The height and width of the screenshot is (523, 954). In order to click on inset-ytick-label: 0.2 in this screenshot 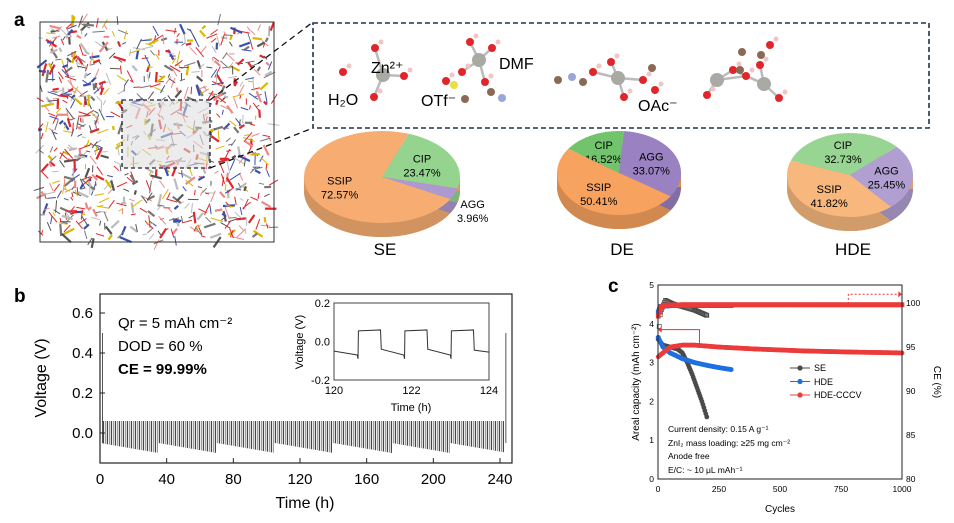, I will do `click(322, 304)`.